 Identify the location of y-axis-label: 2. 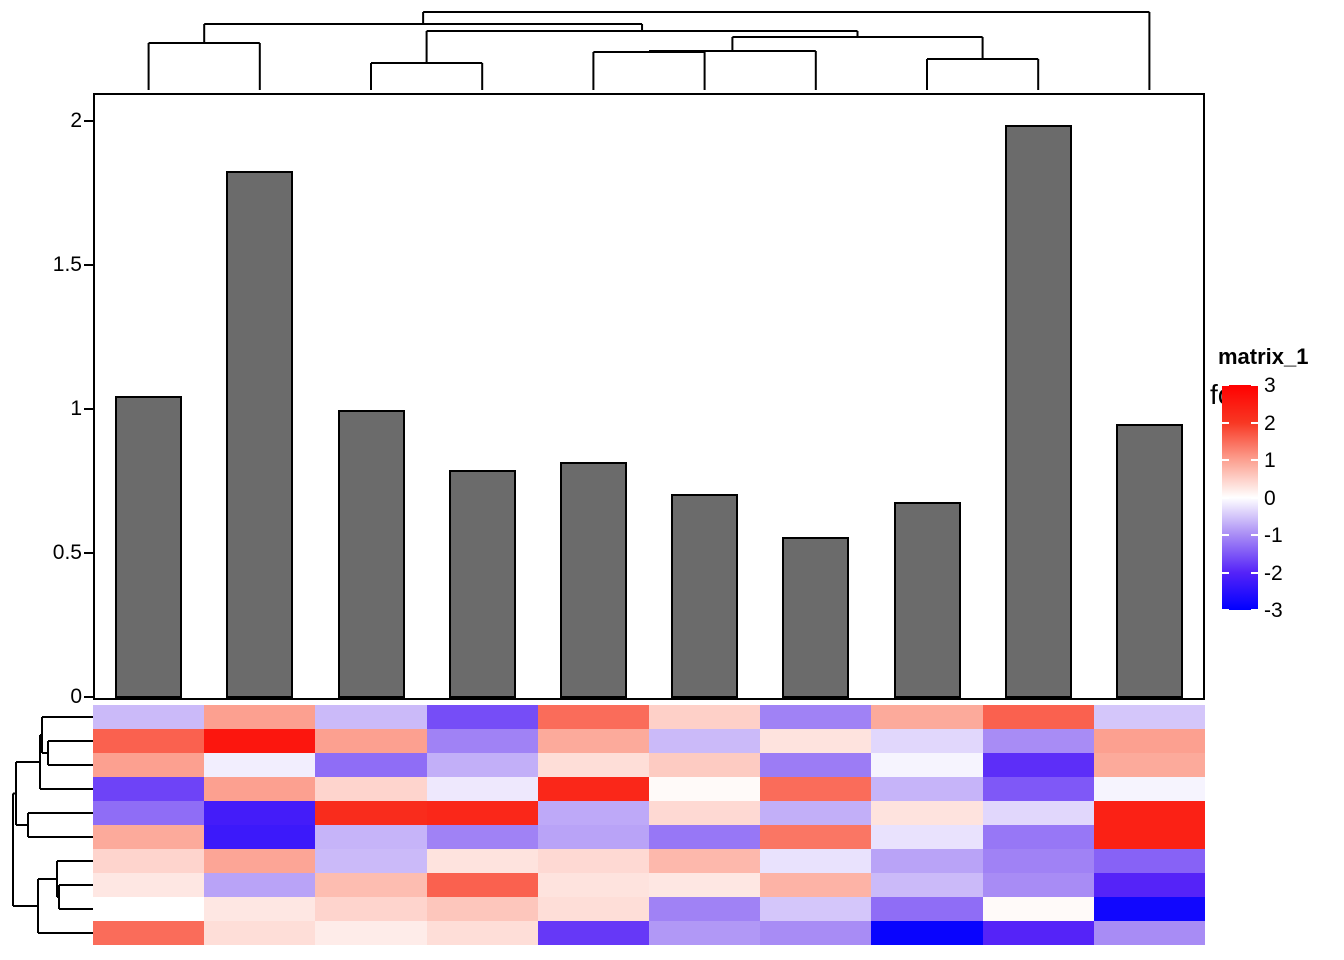
(76, 120).